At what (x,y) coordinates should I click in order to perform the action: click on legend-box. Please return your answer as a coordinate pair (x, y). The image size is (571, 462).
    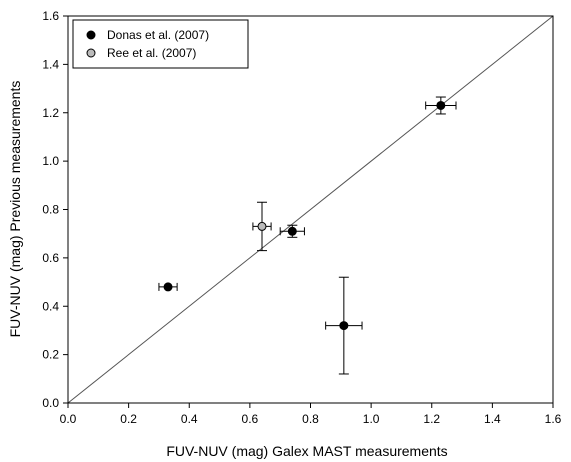
    Looking at the image, I should click on (160, 44).